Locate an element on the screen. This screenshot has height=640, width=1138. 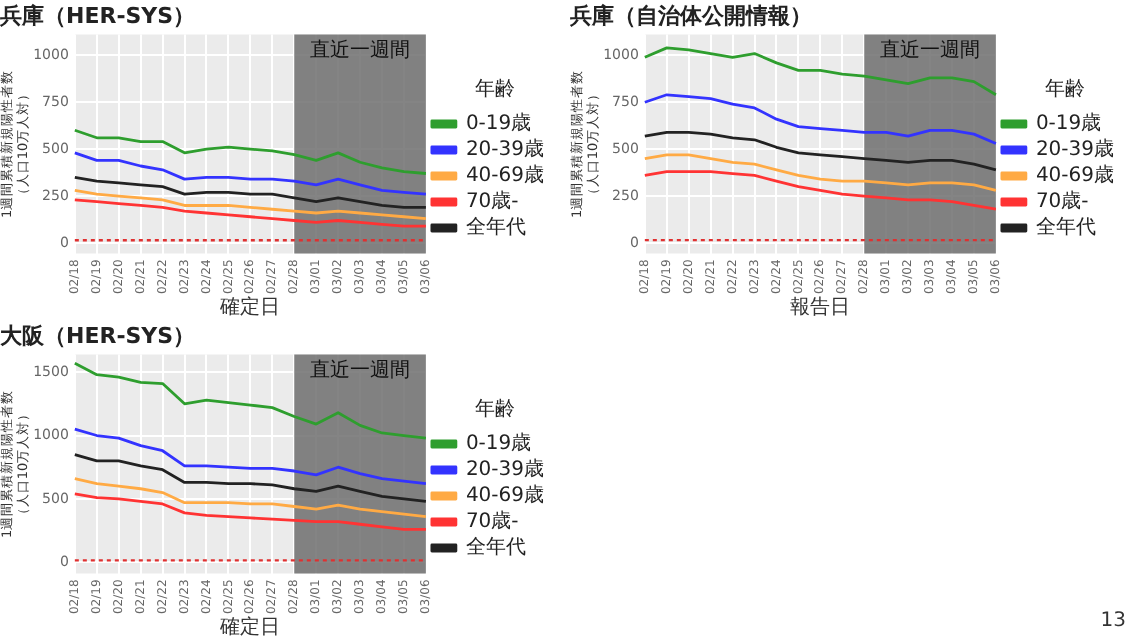
x-axis-title: 報告日 is located at coordinates (820, 307).